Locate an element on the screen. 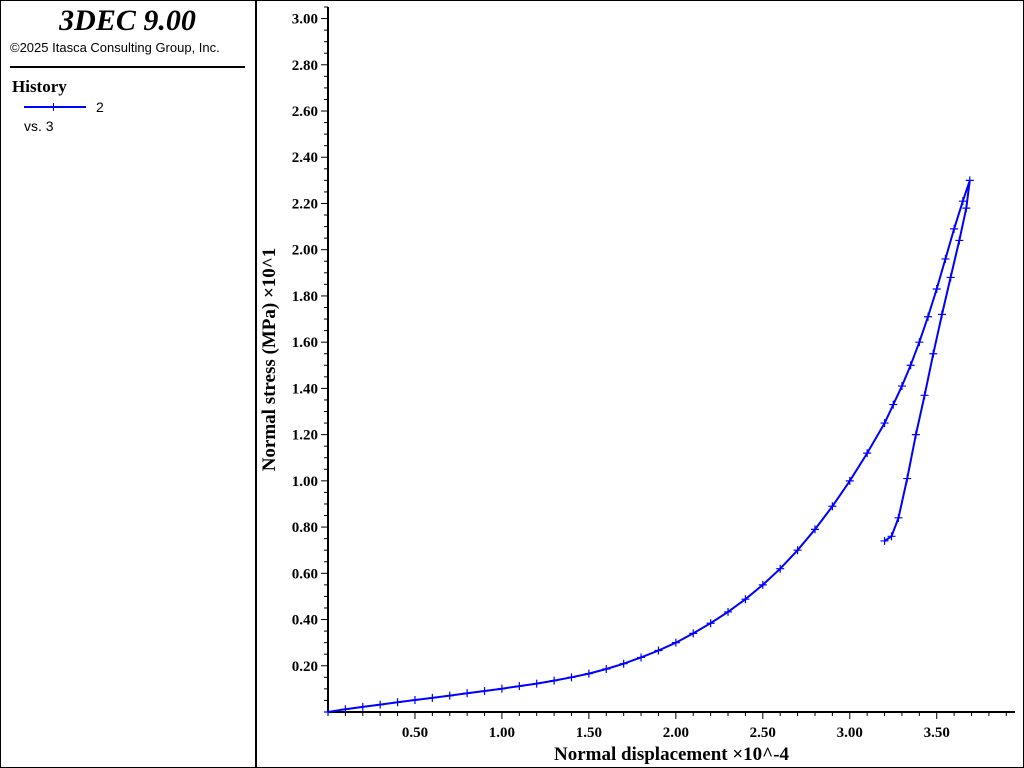 The height and width of the screenshot is (768, 1024). y-tick-label: 2.60 is located at coordinates (305, 112).